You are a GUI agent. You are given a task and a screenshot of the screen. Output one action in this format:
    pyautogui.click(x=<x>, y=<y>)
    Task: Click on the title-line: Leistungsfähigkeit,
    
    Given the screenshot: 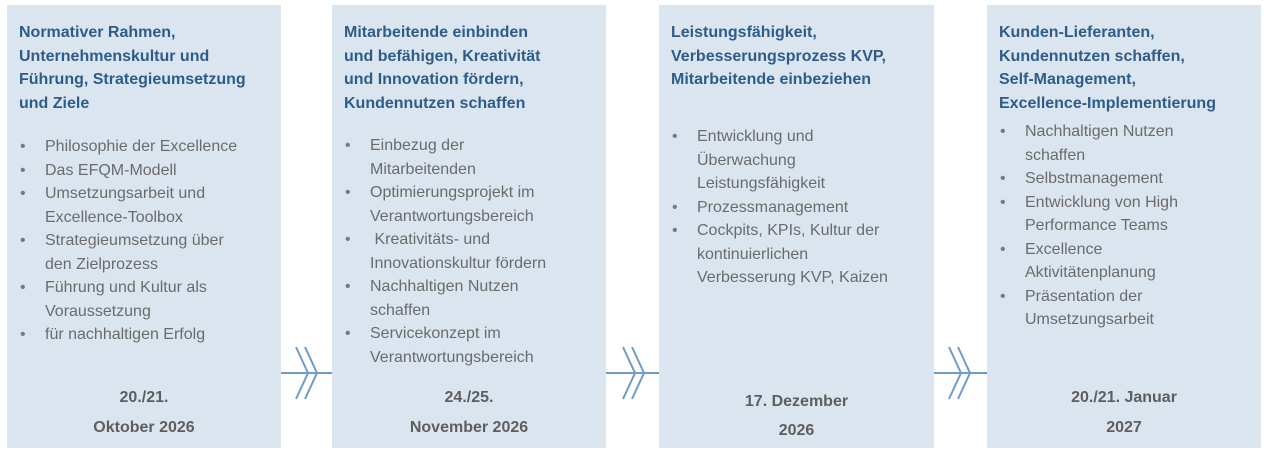 What is the action you would take?
    pyautogui.click(x=744, y=32)
    